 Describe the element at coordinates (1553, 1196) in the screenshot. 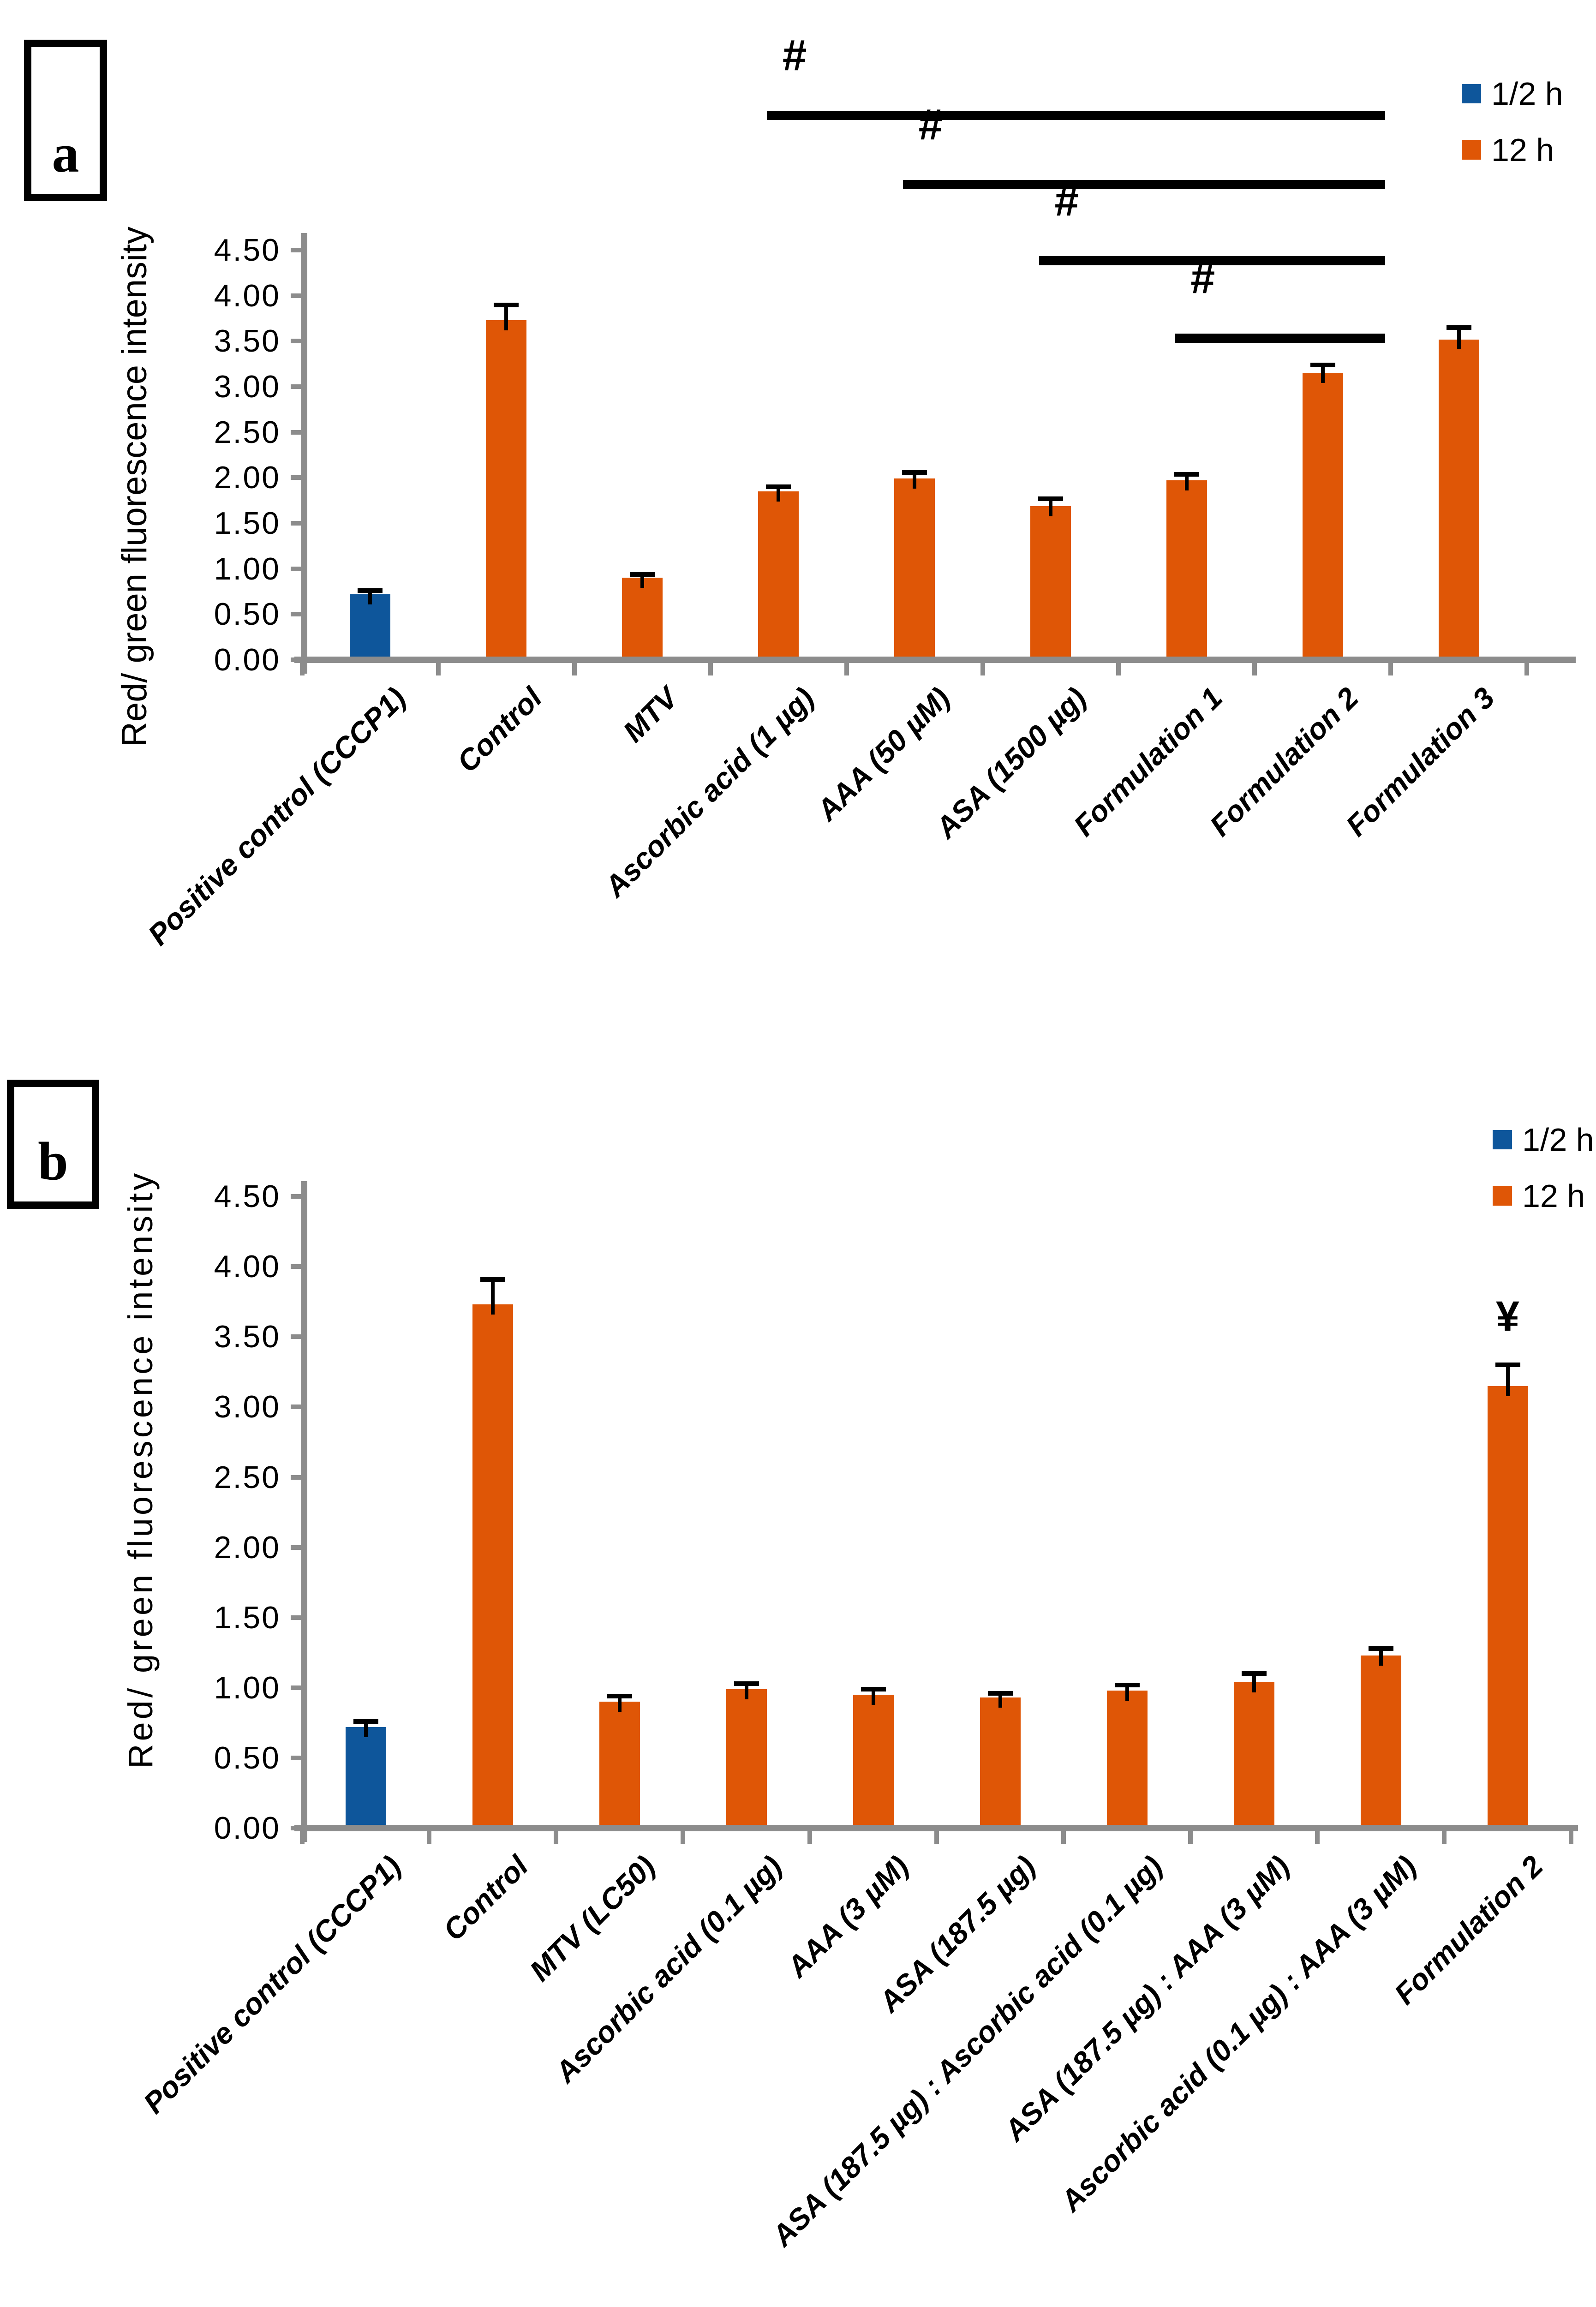

I see `legend-label-twelve-hour: 12 h` at that location.